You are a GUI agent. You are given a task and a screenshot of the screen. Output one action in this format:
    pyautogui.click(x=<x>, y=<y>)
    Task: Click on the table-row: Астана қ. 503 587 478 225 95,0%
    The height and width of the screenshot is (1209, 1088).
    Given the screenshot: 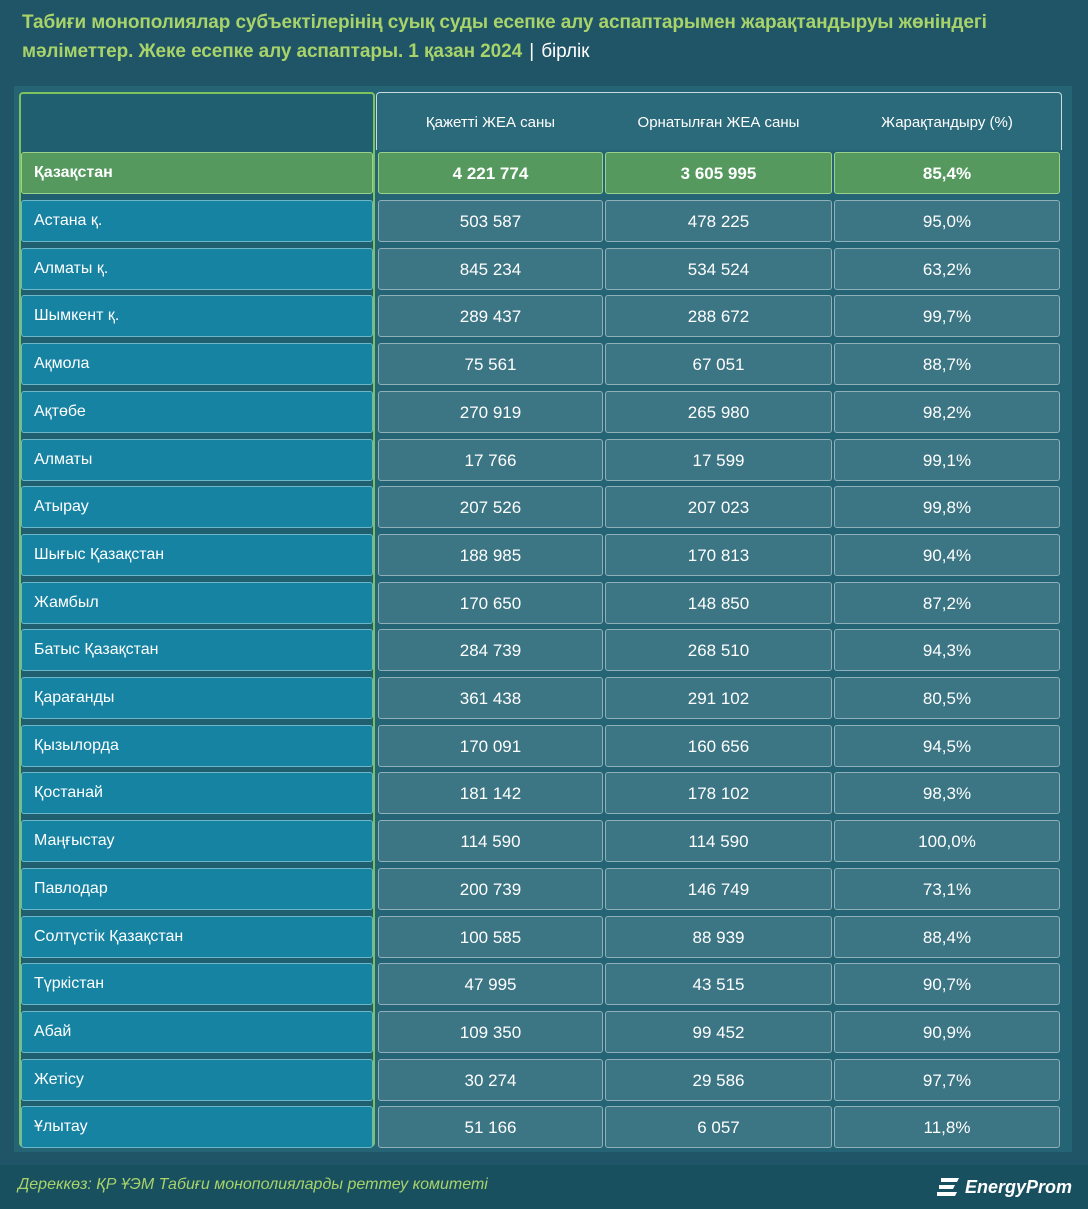 What is the action you would take?
    pyautogui.click(x=544, y=221)
    